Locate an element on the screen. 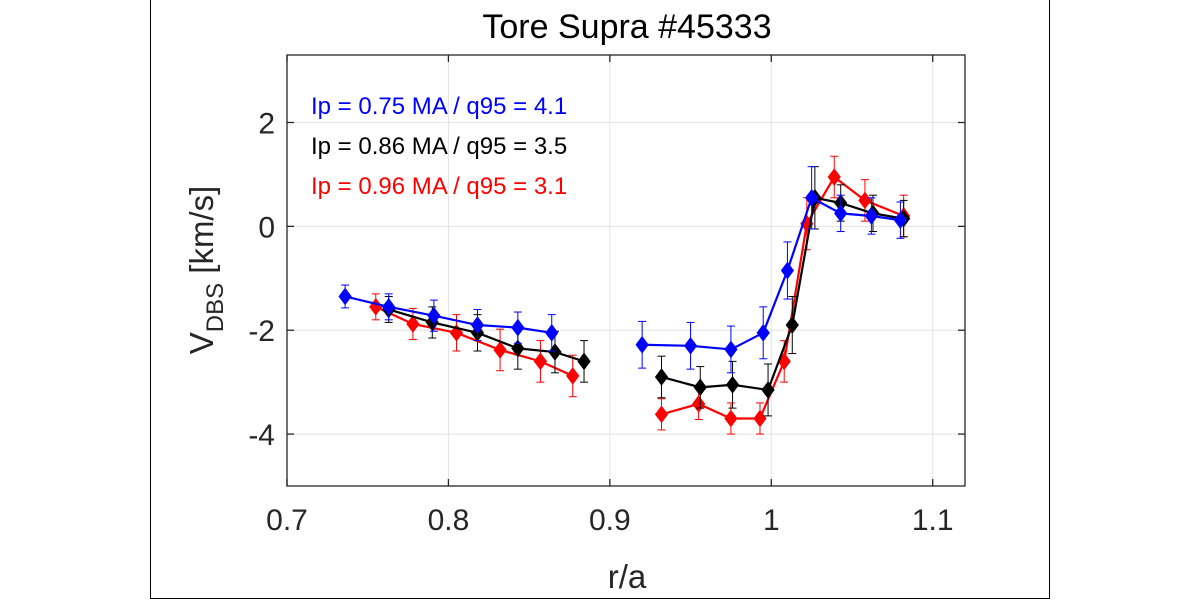 The height and width of the screenshot is (600, 1200). y-axis-label-sub: DBS is located at coordinates (215, 307).